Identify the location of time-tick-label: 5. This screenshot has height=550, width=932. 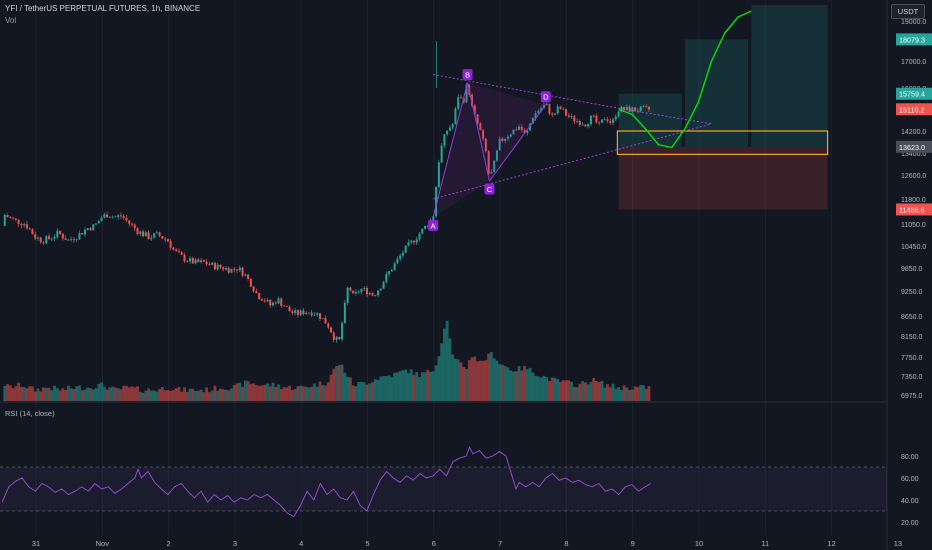
(367, 543).